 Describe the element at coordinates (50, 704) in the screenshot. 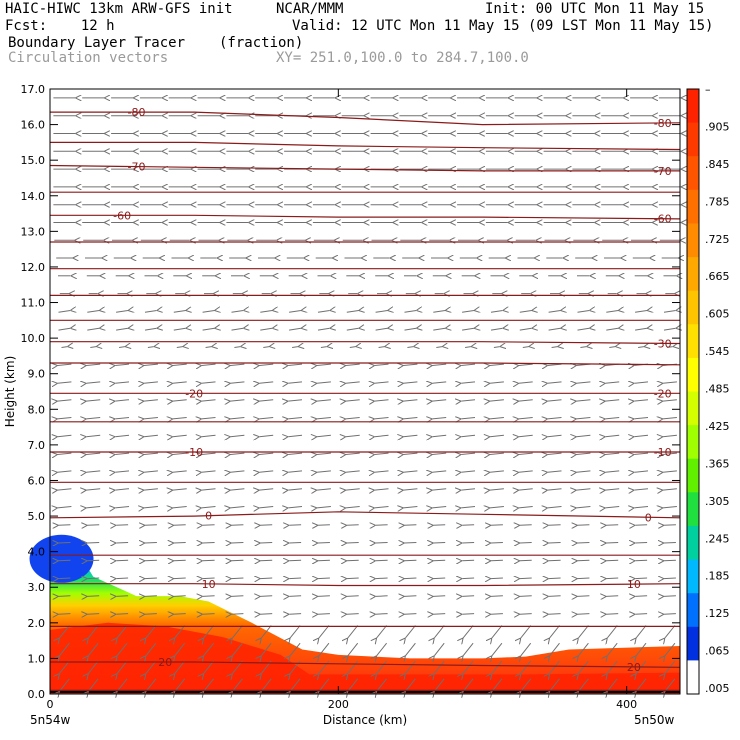

I see `x-tick-label: 0` at that location.